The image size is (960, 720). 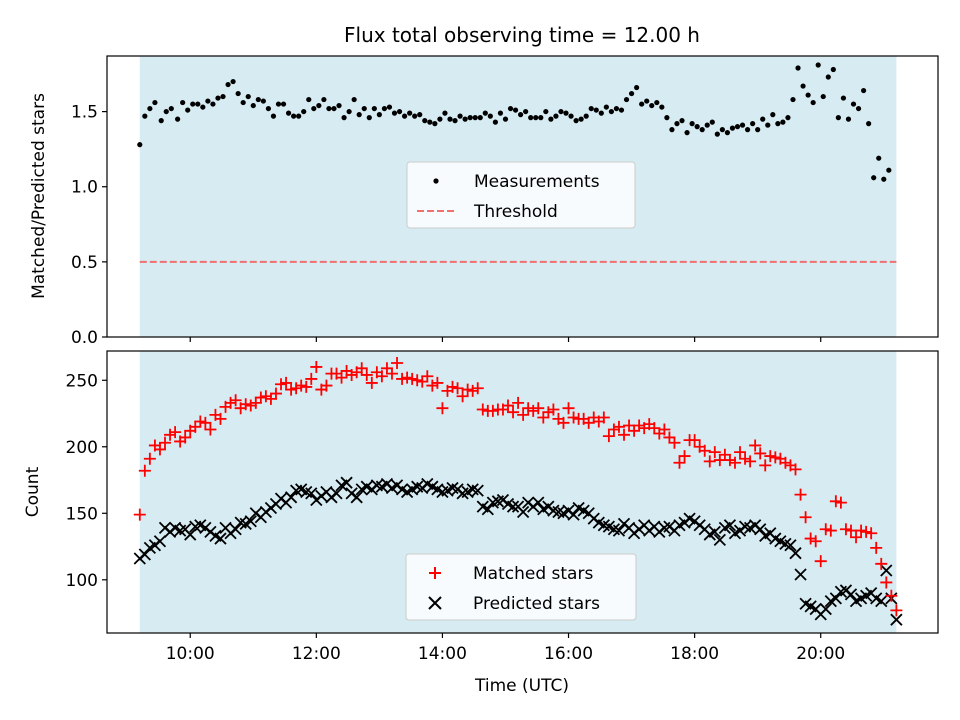 I want to click on legend-measurements-label: Measurements, so click(x=537, y=182).